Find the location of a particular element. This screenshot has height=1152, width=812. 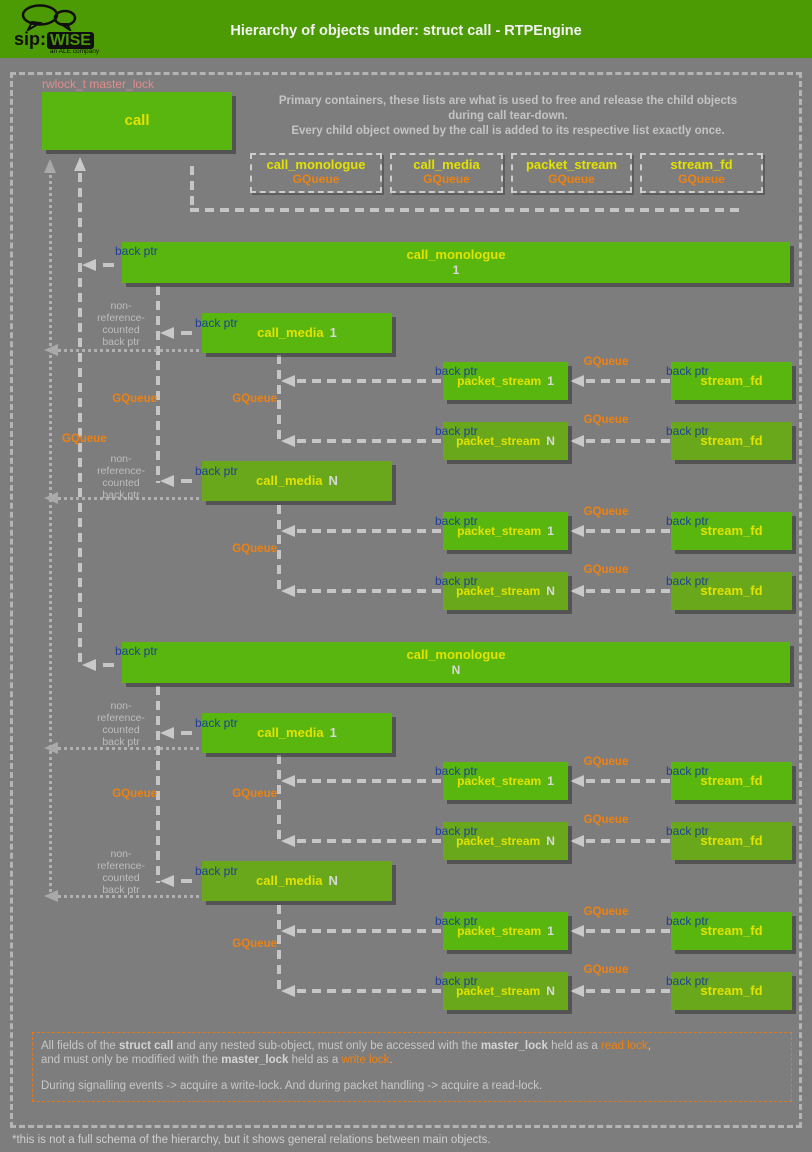

nonref-line: back ptr is located at coordinates (121, 742).